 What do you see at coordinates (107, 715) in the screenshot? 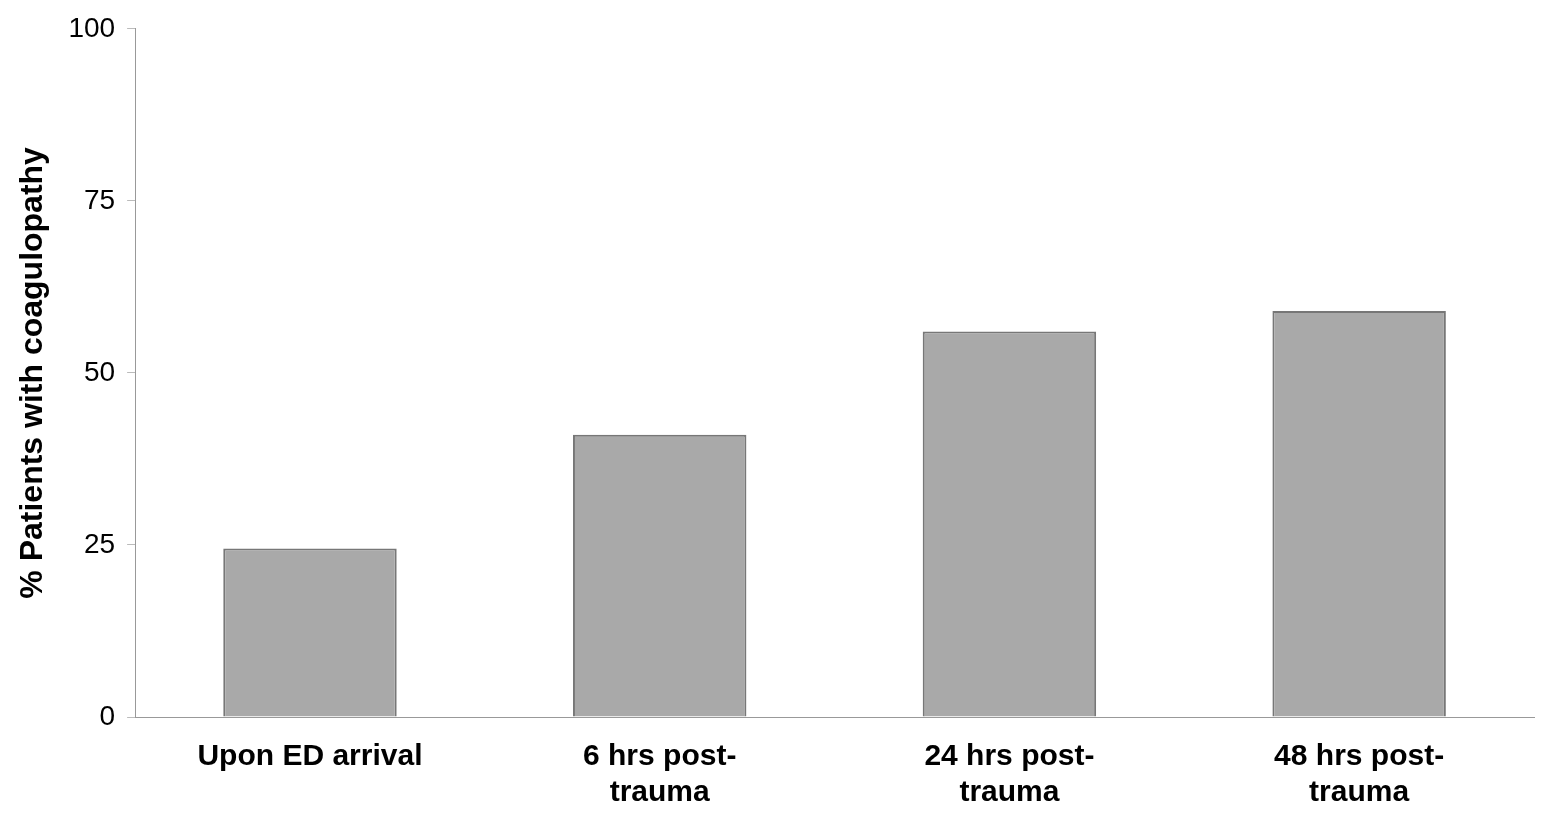
I see `y-tick-label: 0` at bounding box center [107, 715].